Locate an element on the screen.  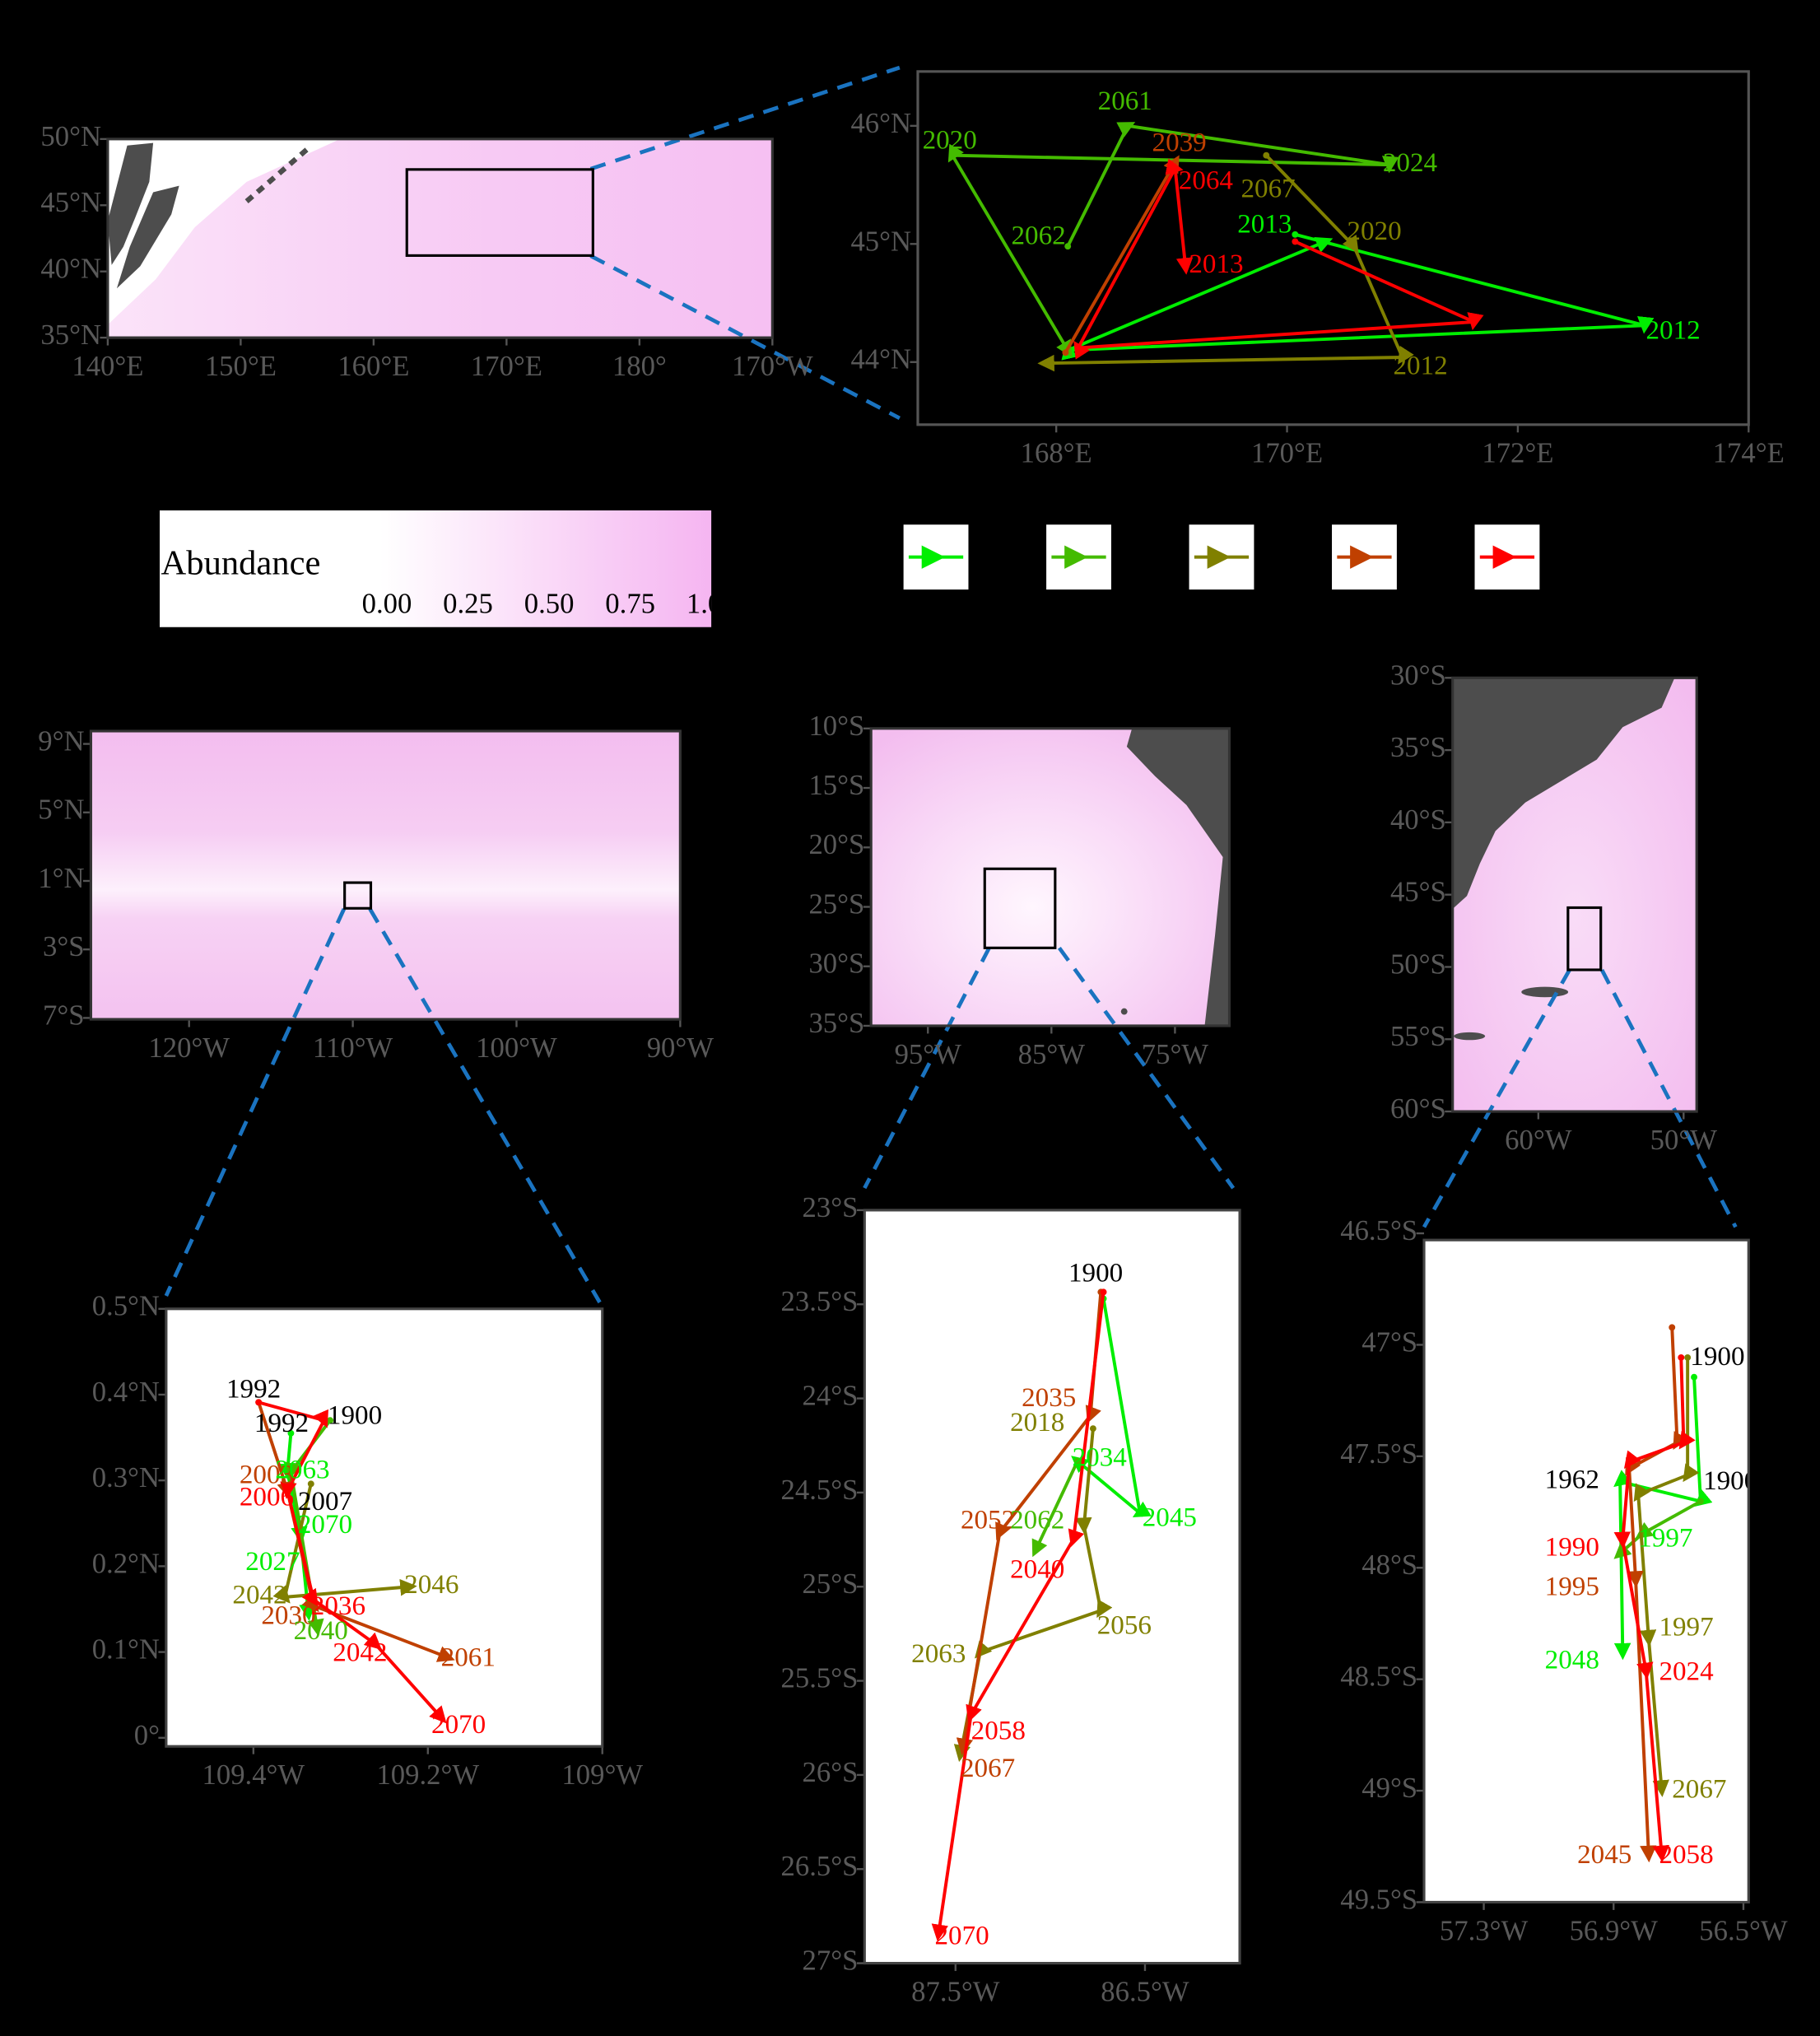
panel: 60°W 50°W 30°S 35°S 40°S 45°S 50°S 55°S 60°S is located at coordinates (1553, 907).